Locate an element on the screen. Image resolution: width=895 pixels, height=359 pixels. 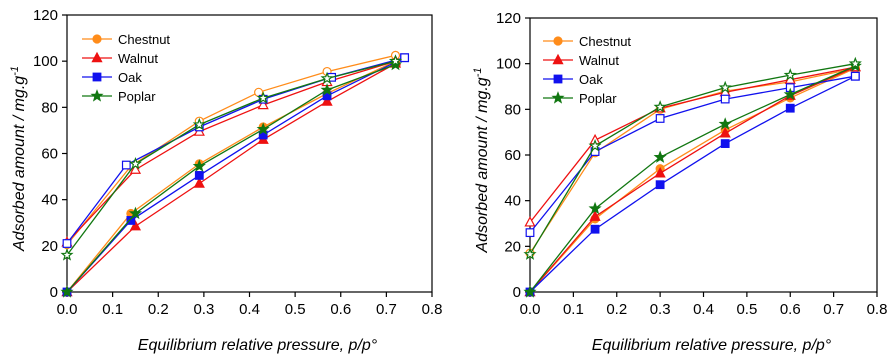
x-tick-label: 0.5 is located at coordinates (295, 309).